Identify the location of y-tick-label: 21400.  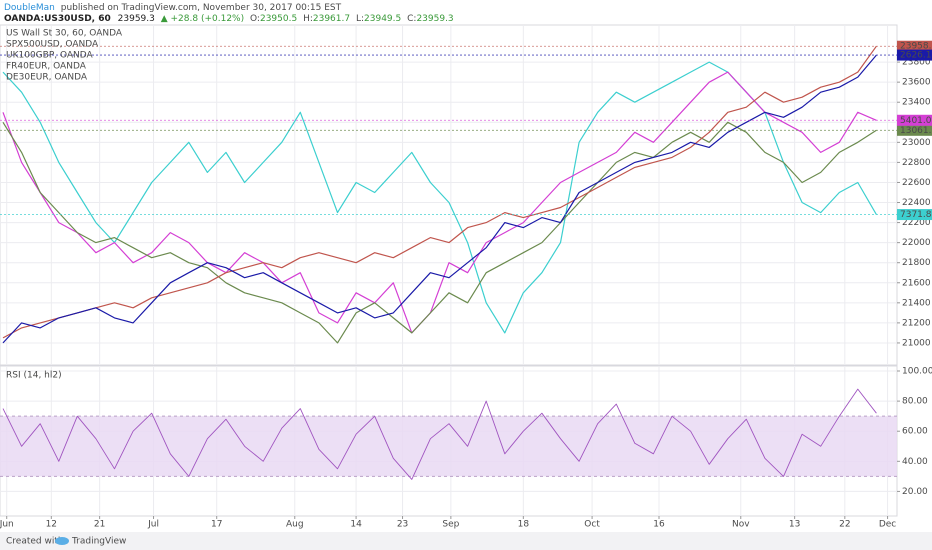
(916, 303).